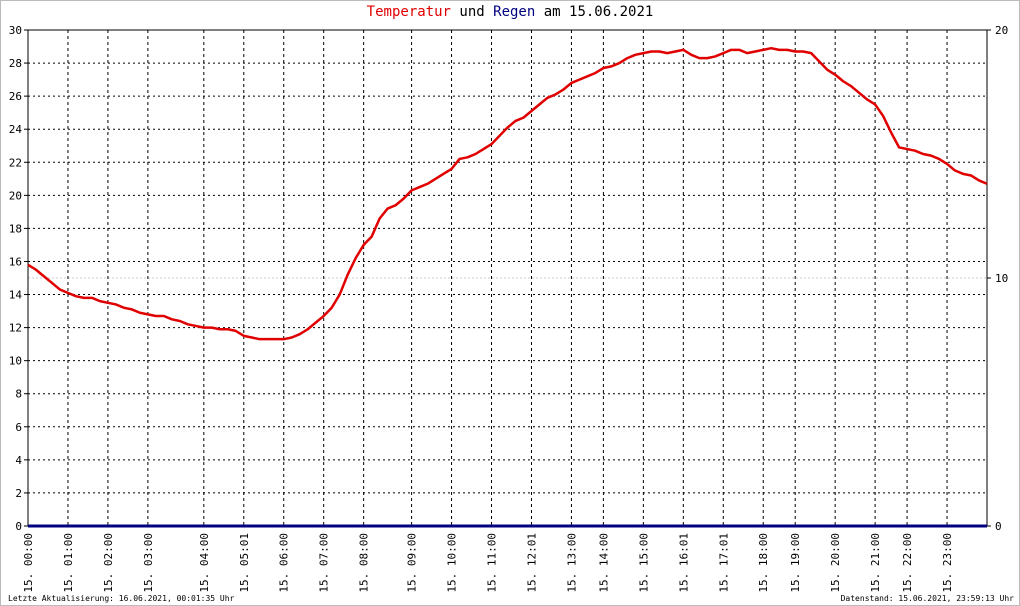  What do you see at coordinates (15, 96) in the screenshot?
I see `y-tick-label: 26` at bounding box center [15, 96].